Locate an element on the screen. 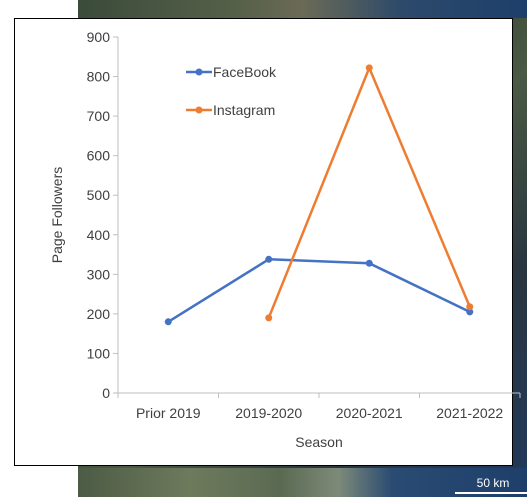 The height and width of the screenshot is (497, 527). y-tick-label: 900 is located at coordinates (99, 37).